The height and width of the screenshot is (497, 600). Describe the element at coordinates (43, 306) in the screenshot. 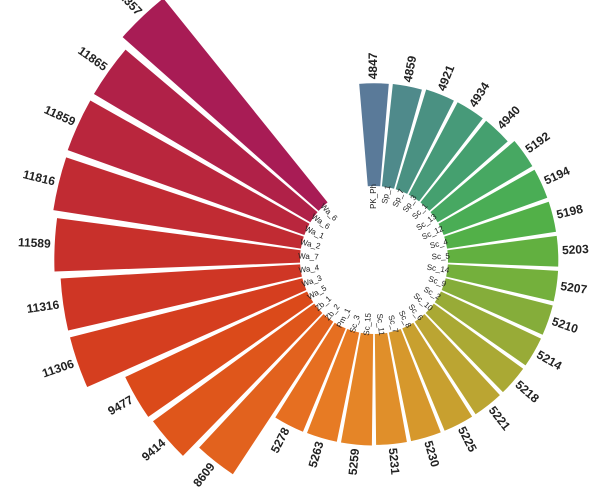

I see `value-label: 11316` at that location.